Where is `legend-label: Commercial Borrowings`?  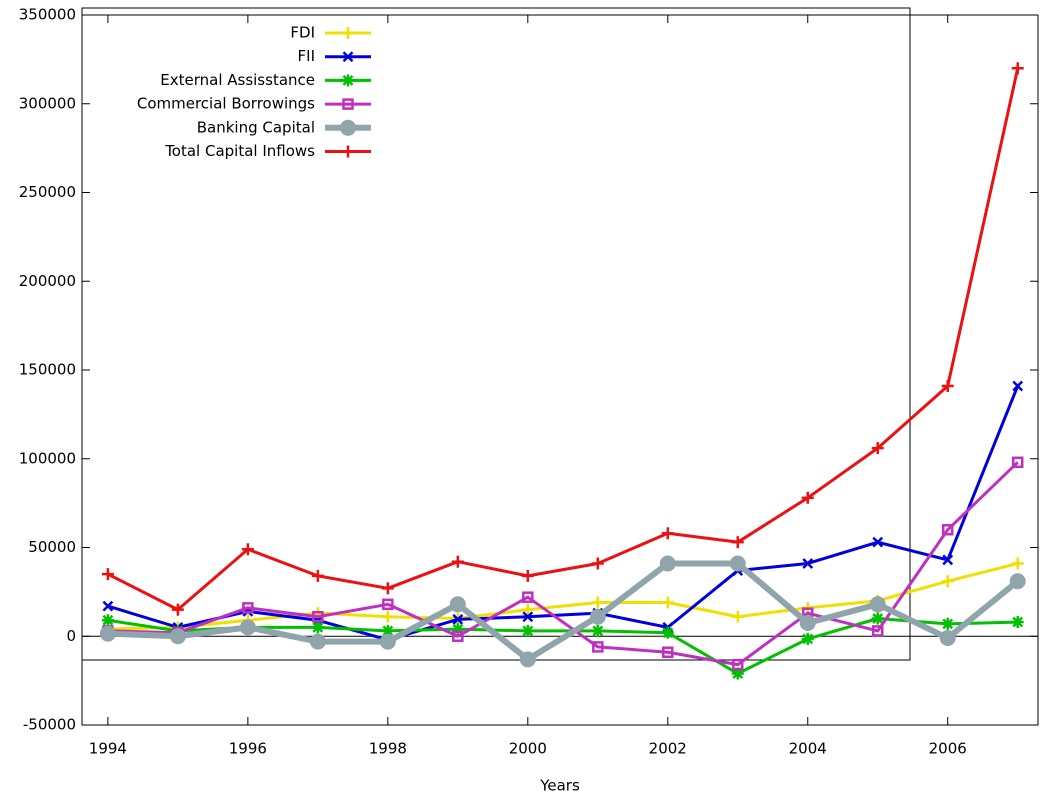 legend-label: Commercial Borrowings is located at coordinates (226, 104).